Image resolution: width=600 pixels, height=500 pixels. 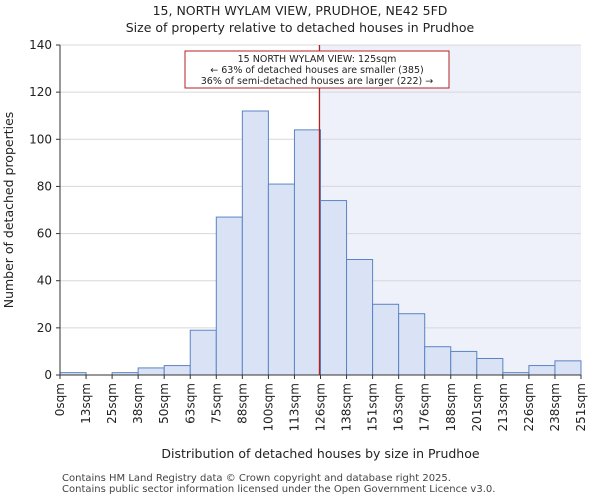 I want to click on chart-title: 15, NORTH WYLAM VIEW, PRUDHOE, NE42 5FD, so click(x=300, y=10).